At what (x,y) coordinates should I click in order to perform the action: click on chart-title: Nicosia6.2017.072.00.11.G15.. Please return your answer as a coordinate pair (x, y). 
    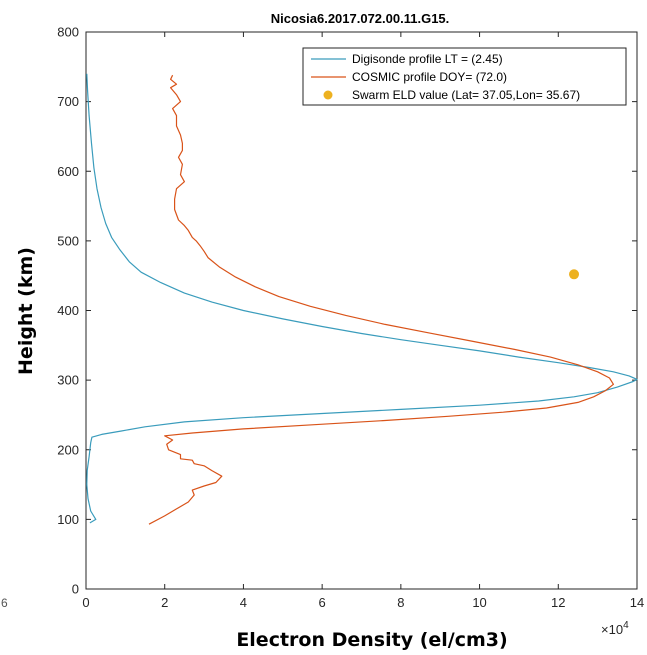
    Looking at the image, I should click on (360, 18).